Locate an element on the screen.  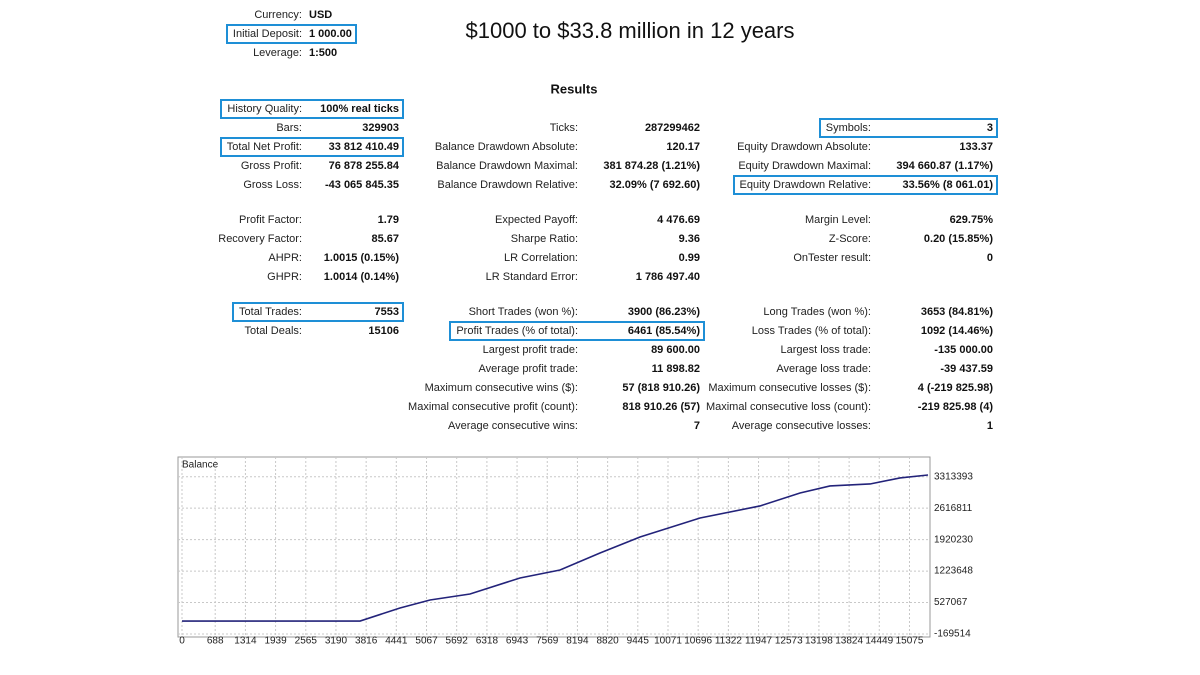
y-tick-label: 2616811 is located at coordinates (953, 508).